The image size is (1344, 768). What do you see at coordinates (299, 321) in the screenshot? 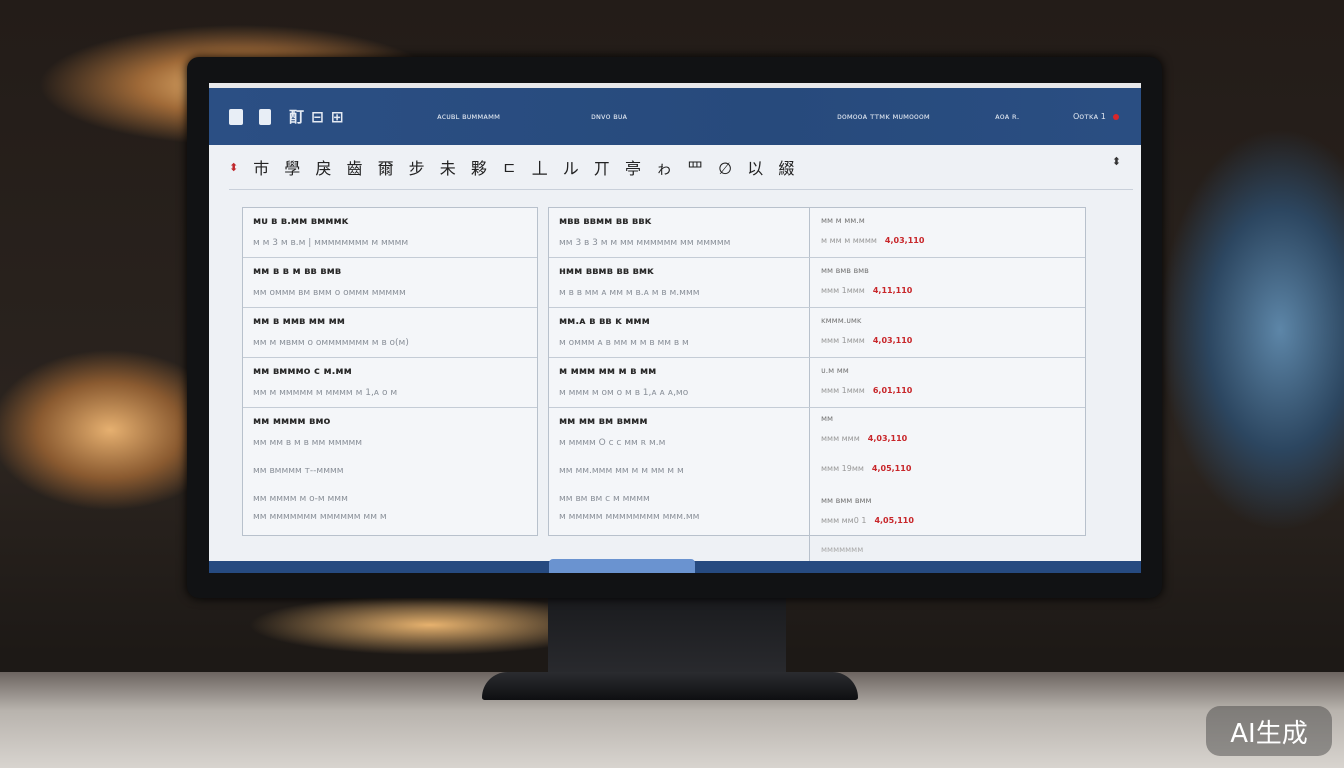
I see `item-title: ᴍᴍ ʙ ᴍᴍʙ ᴍᴍ ᴍᴍ` at bounding box center [299, 321].